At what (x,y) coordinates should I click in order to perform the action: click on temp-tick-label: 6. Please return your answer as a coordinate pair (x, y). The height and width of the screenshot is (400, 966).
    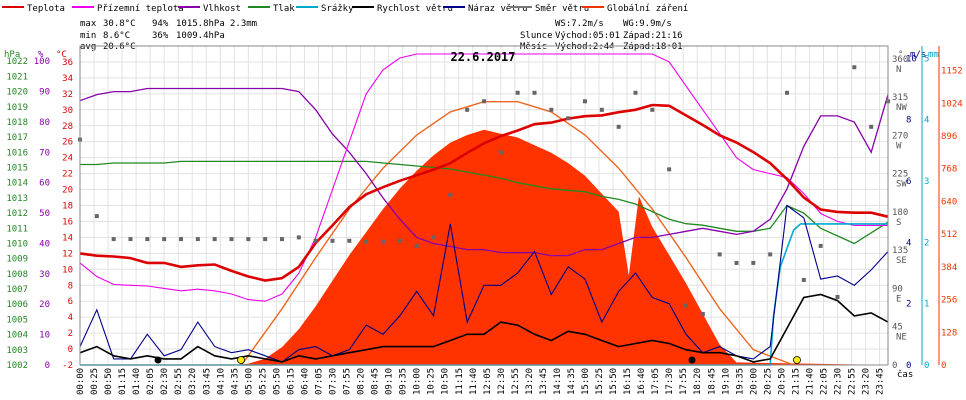
    Looking at the image, I should click on (70, 302).